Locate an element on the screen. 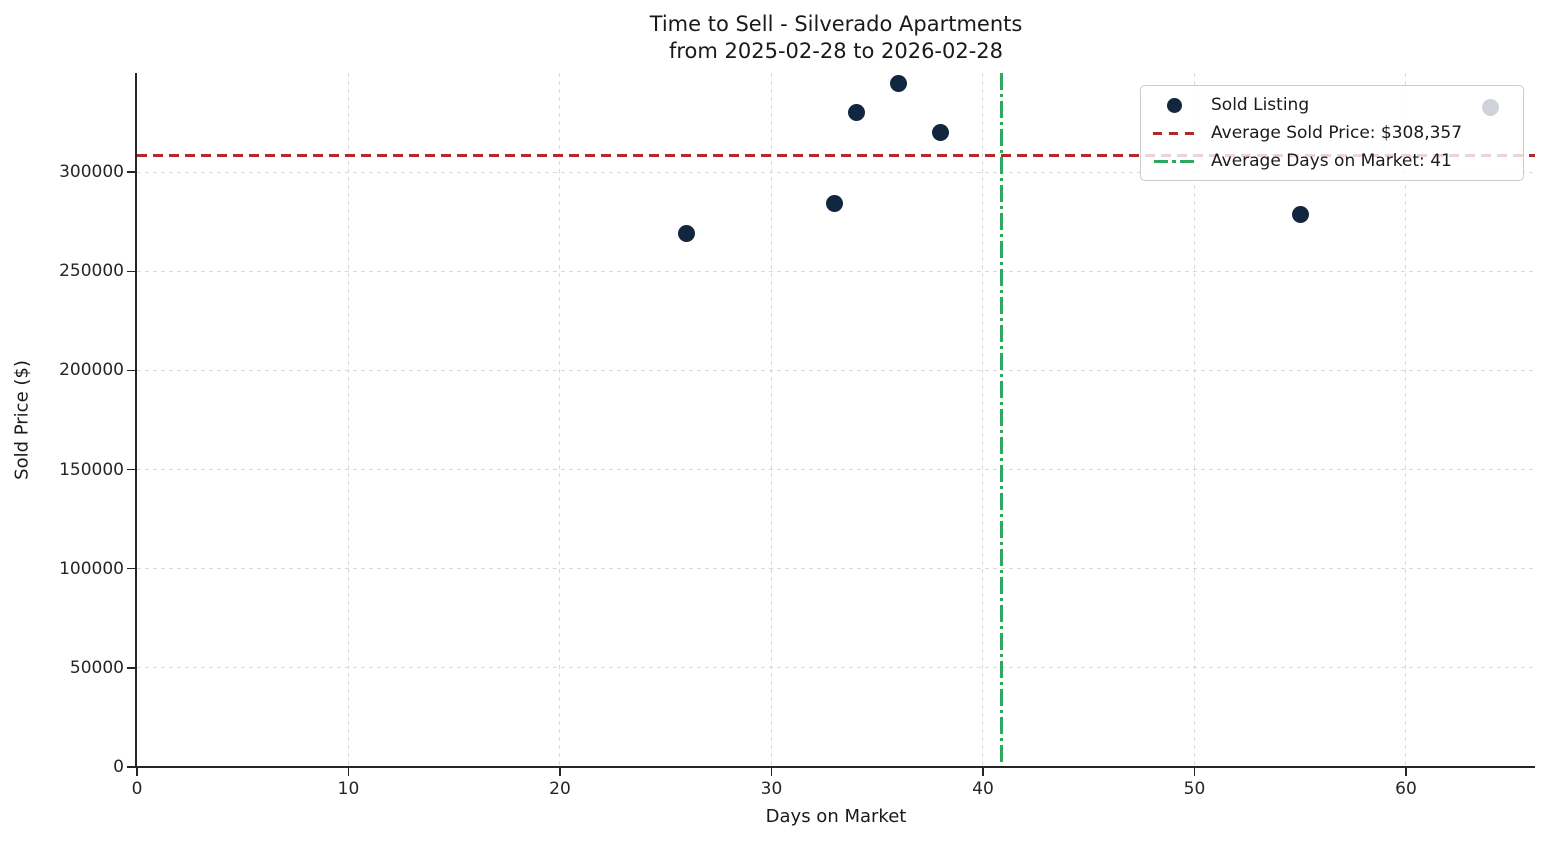 Image resolution: width=1547 pixels, height=845 pixels. legend-label-average-sold-price: Average Sold Price: $308,357 is located at coordinates (1337, 133).